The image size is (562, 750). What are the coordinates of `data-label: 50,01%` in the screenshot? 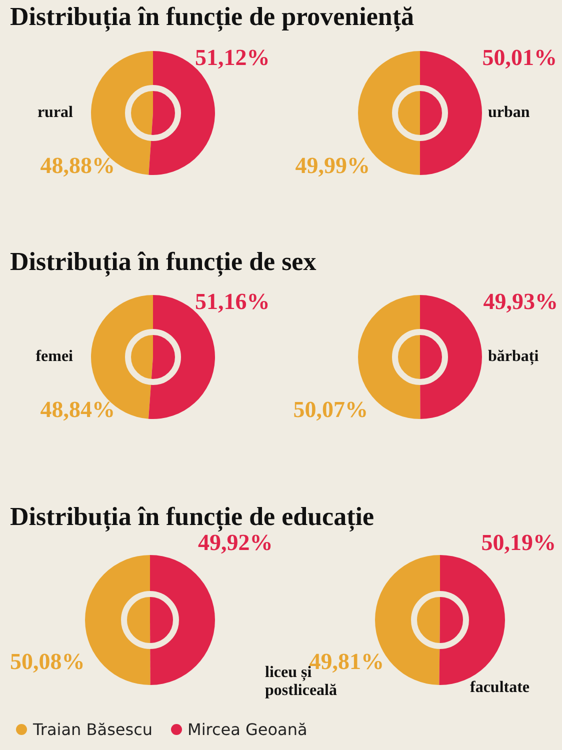 It's located at (519, 57).